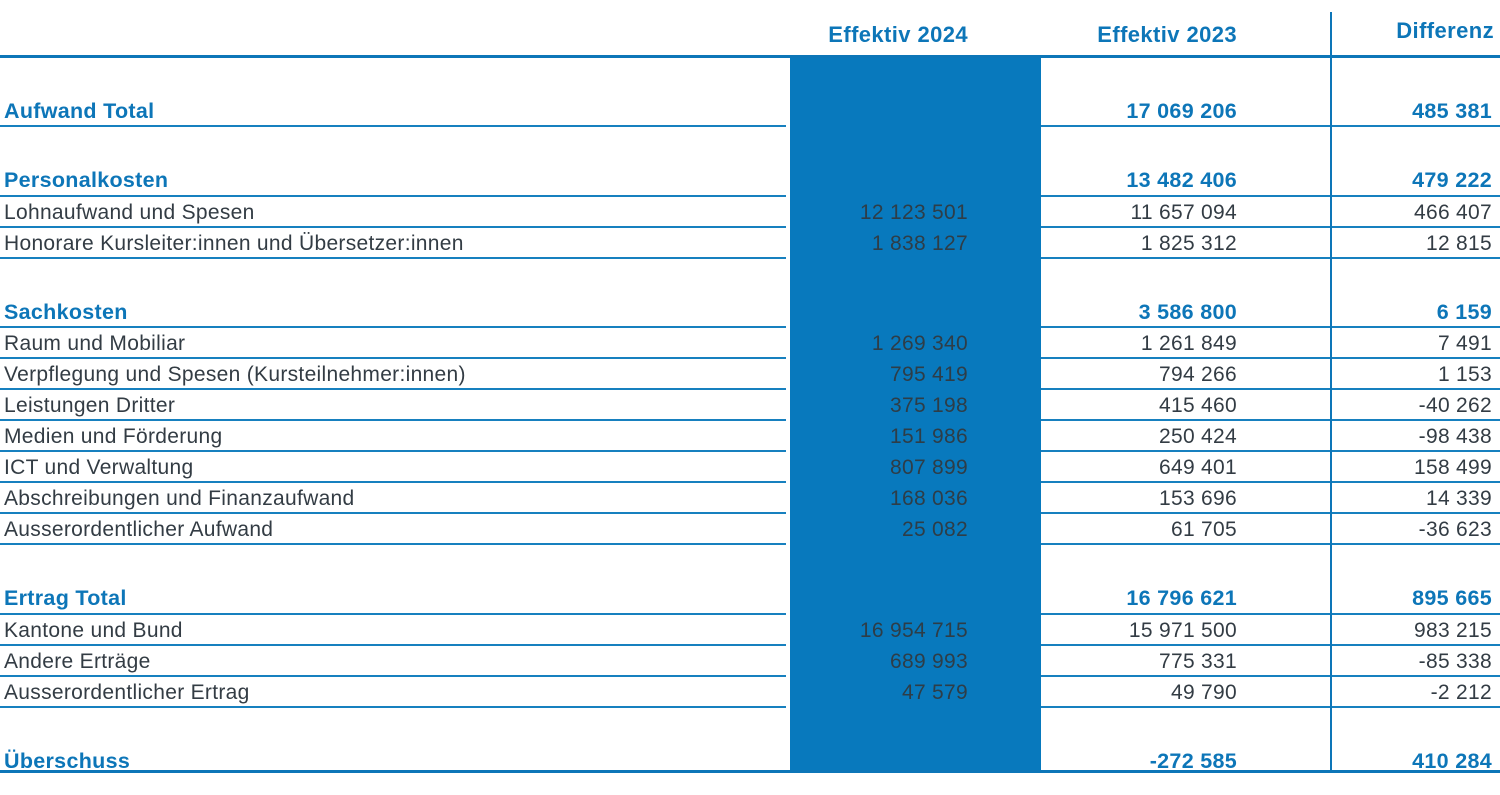 The height and width of the screenshot is (795, 1500). What do you see at coordinates (86, 180) in the screenshot?
I see `row-label: Personalkosten` at bounding box center [86, 180].